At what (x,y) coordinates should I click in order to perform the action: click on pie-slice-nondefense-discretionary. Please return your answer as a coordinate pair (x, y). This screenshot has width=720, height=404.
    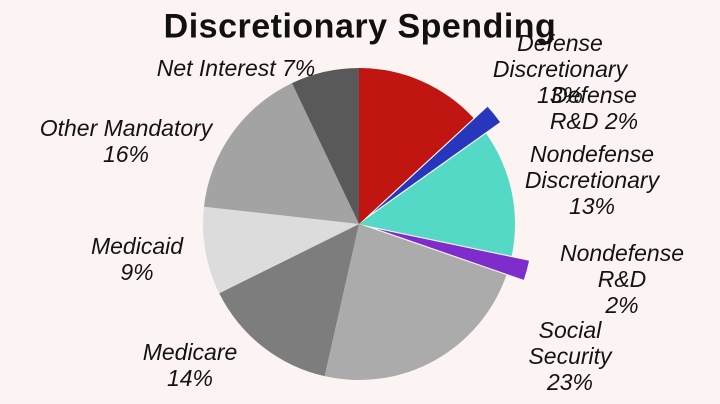
    Looking at the image, I should click on (437, 194).